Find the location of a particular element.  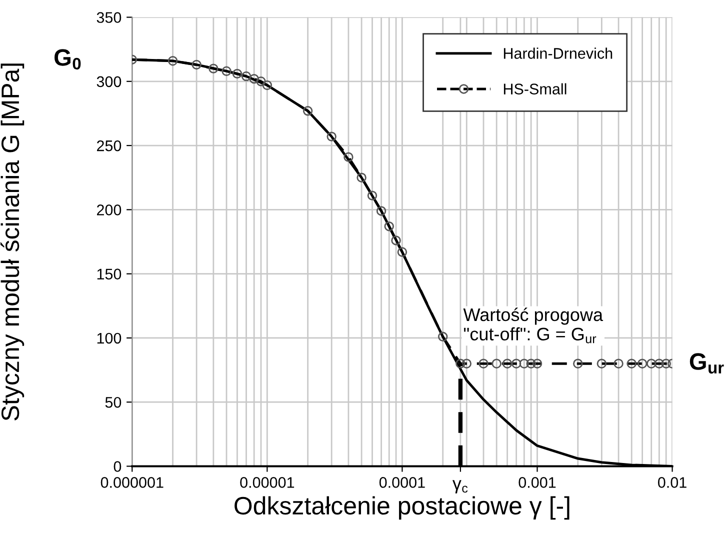

legend-label: Hardin-Drnevich is located at coordinates (558, 53).